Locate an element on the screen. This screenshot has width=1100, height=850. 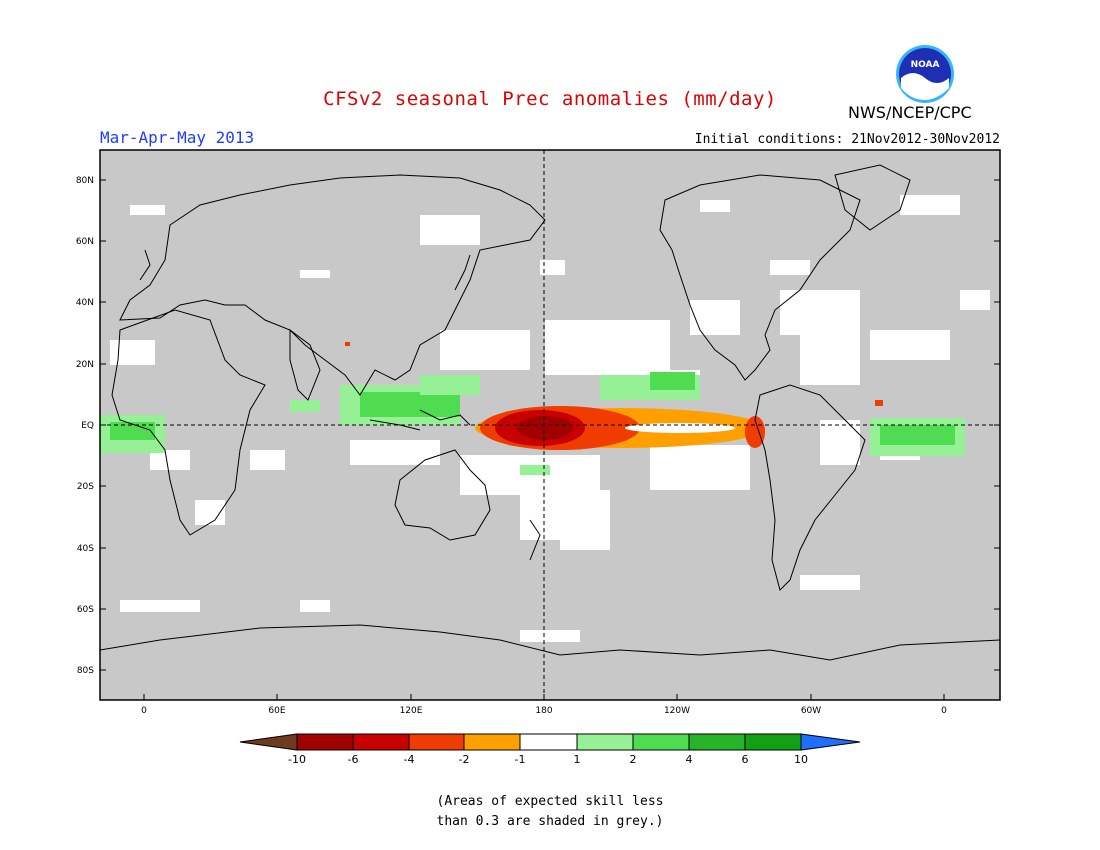
colorbar-tick-label: -10 is located at coordinates (297, 759).